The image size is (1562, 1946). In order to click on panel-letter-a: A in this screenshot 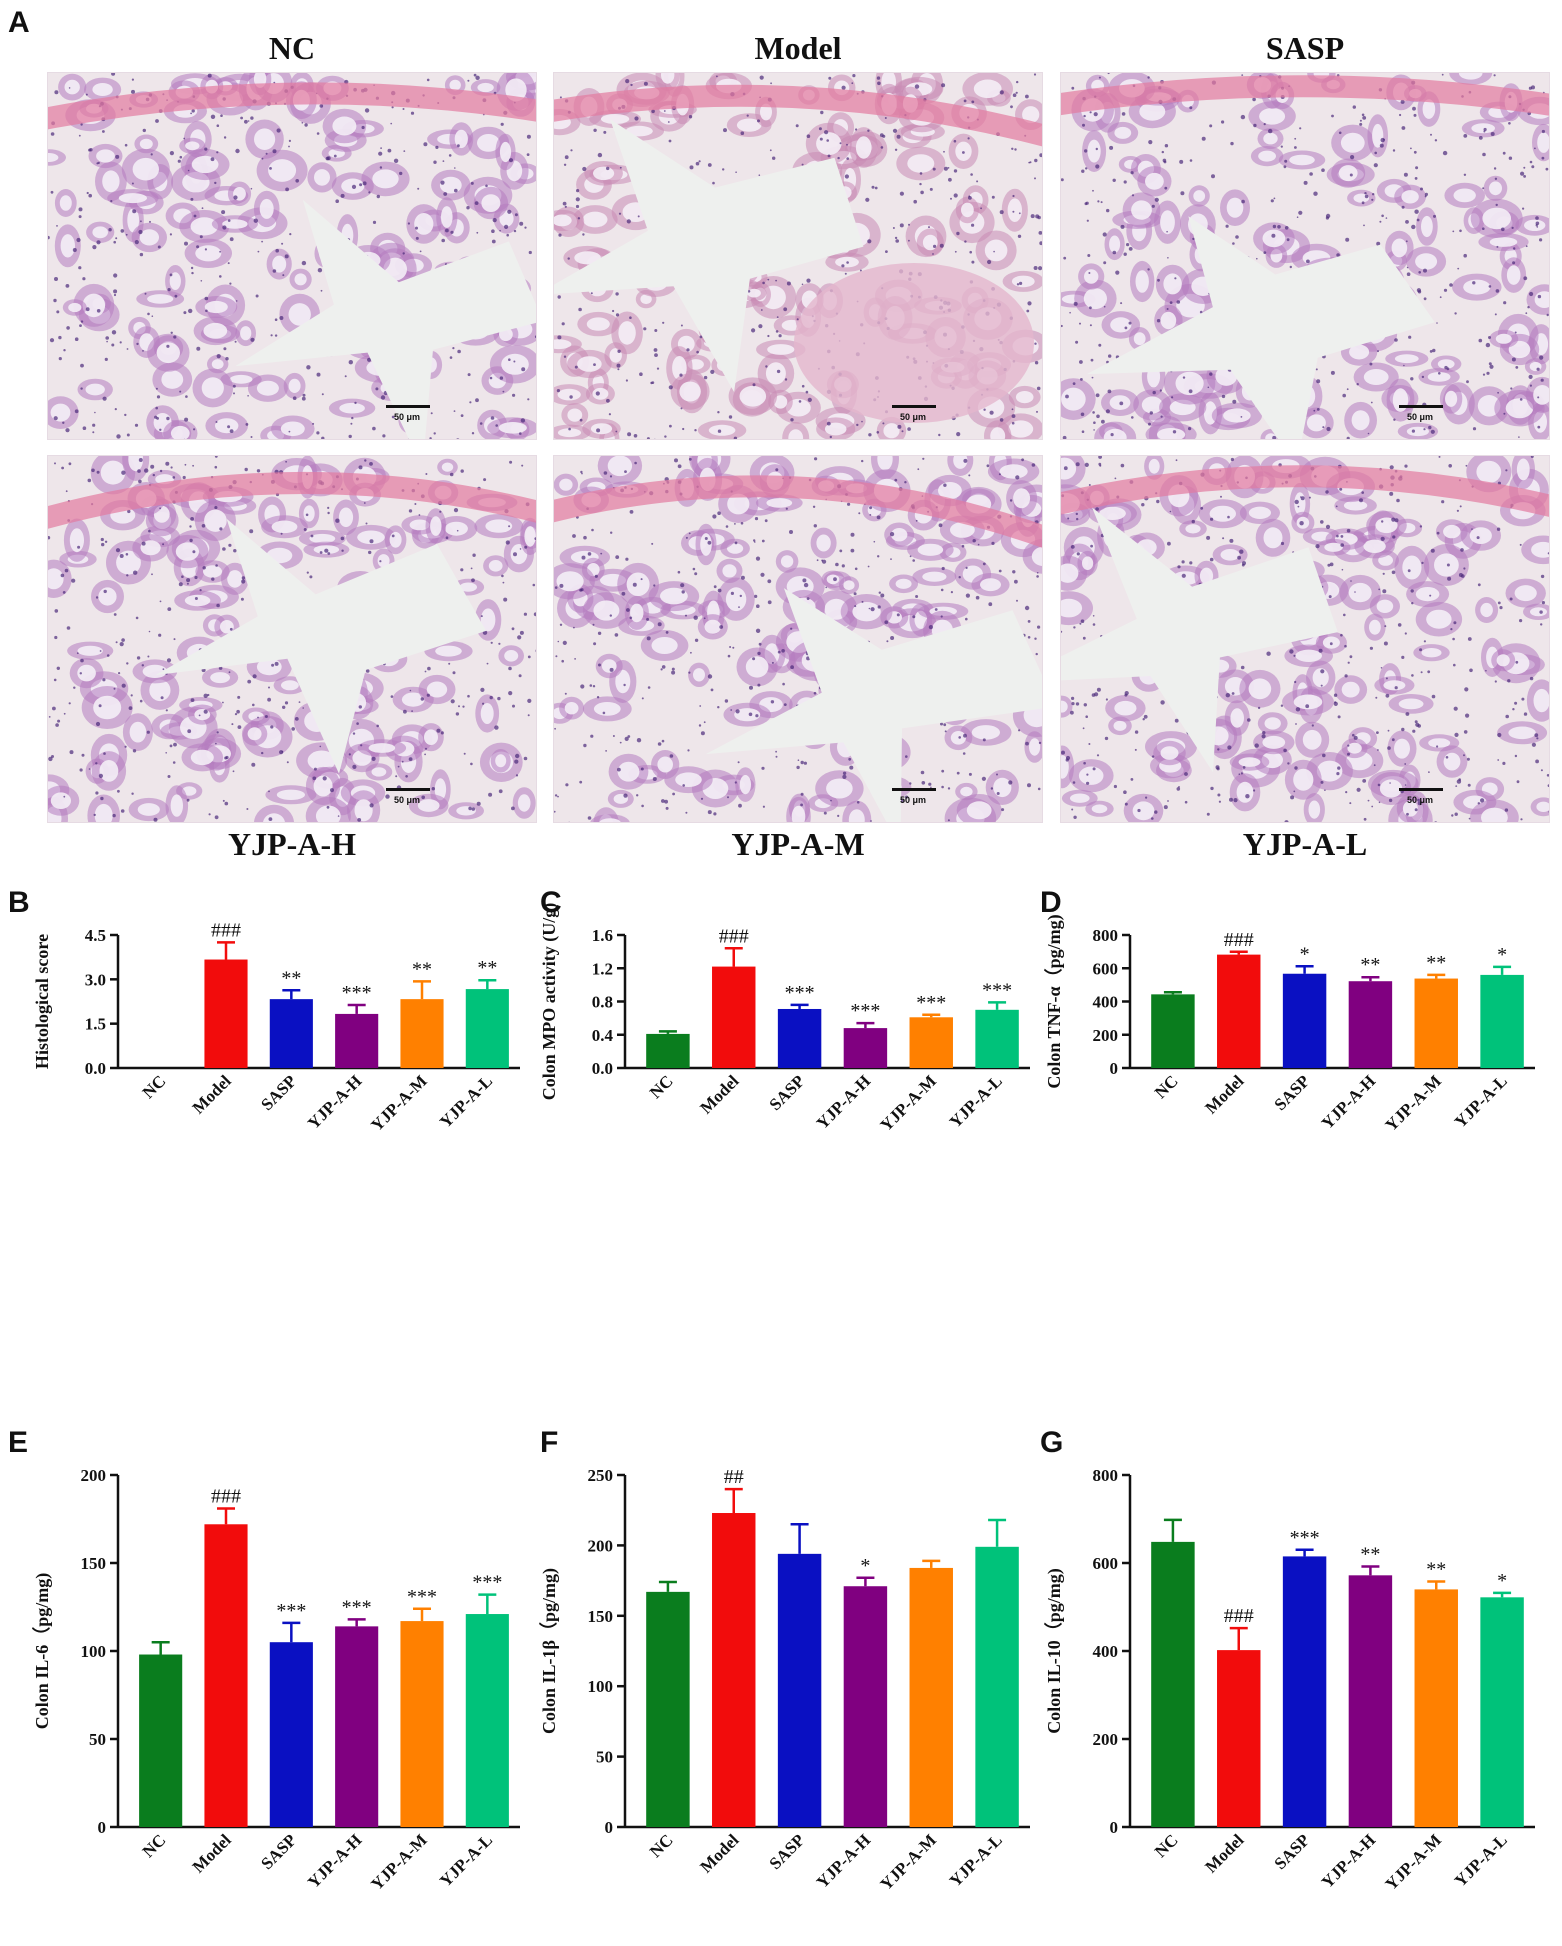, I will do `click(19, 22)`.